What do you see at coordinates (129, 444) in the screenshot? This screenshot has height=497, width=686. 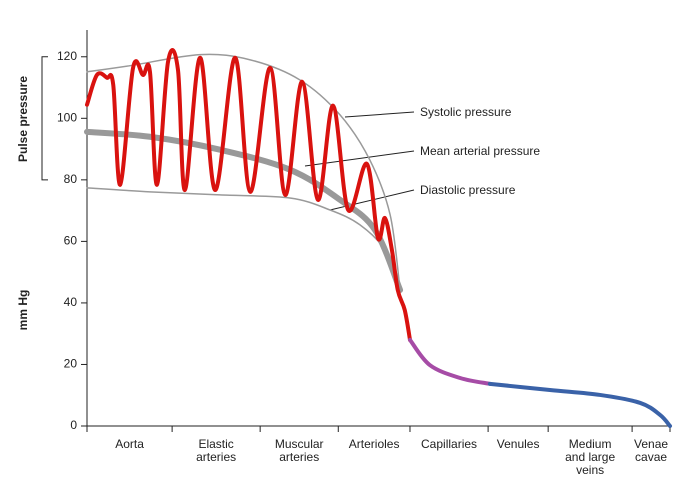 I see `x-category-label: Aorta` at bounding box center [129, 444].